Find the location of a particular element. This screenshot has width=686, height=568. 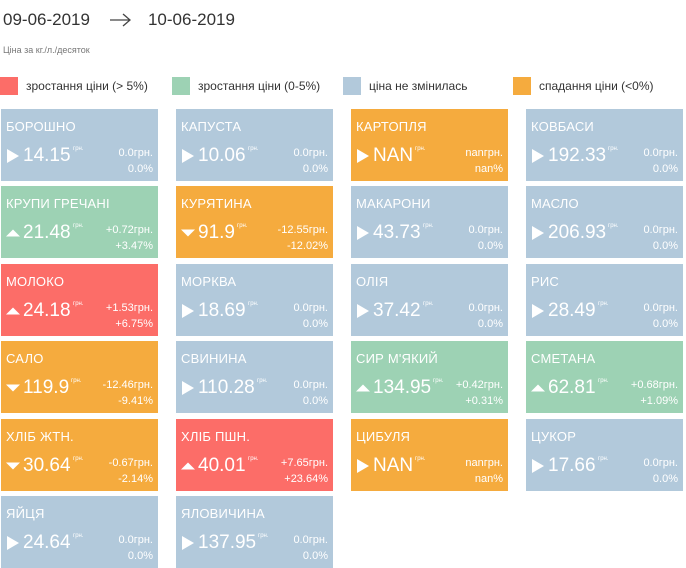

up-triangle-icon is located at coordinates (538, 388).